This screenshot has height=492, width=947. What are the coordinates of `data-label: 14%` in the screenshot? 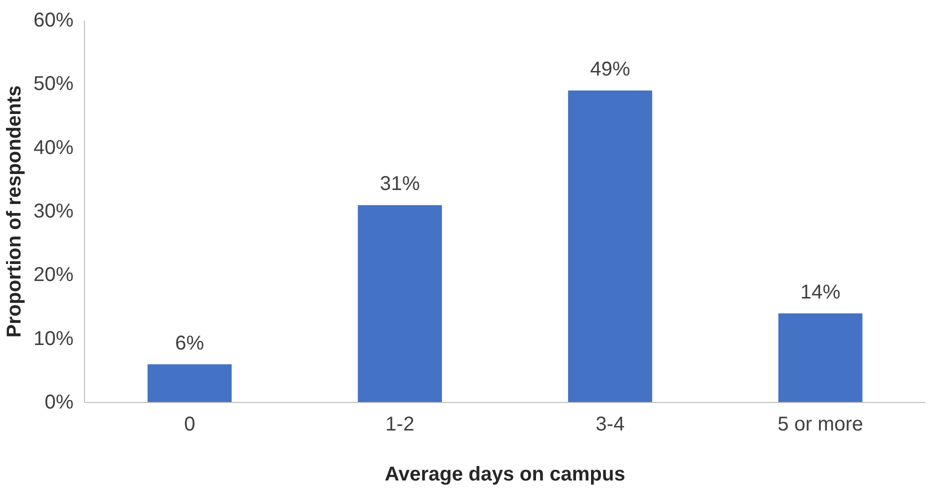 It's located at (820, 292).